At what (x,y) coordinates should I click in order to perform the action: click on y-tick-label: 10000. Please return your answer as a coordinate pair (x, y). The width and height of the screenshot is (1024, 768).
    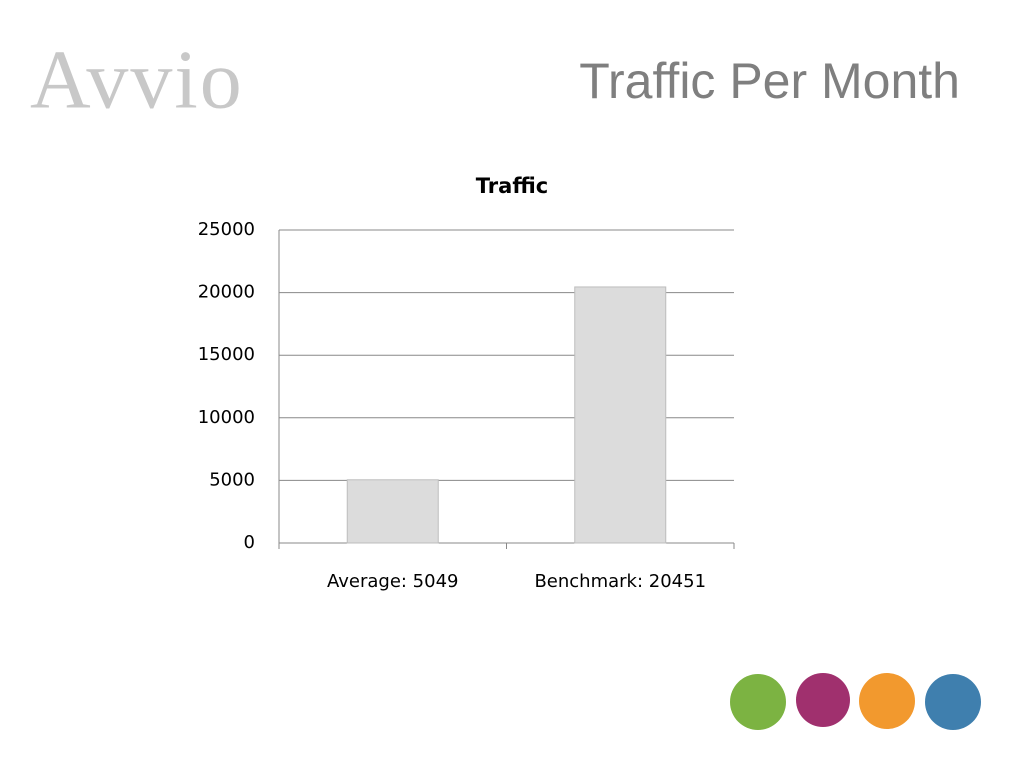
    Looking at the image, I should click on (226, 417).